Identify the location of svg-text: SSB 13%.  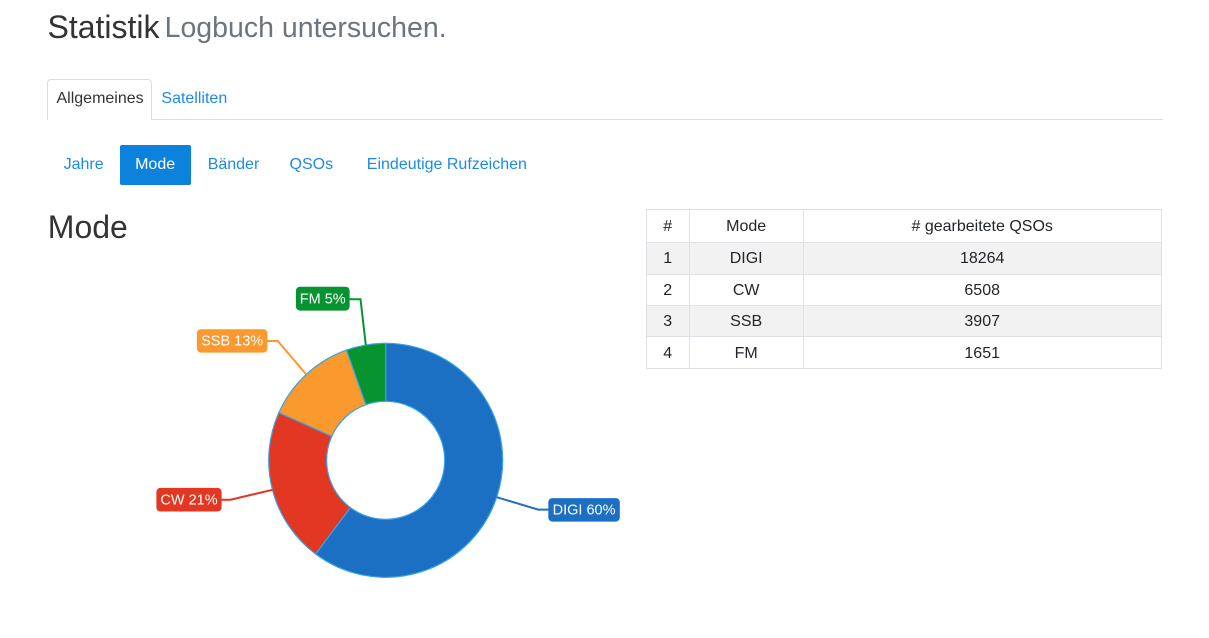
(232, 342).